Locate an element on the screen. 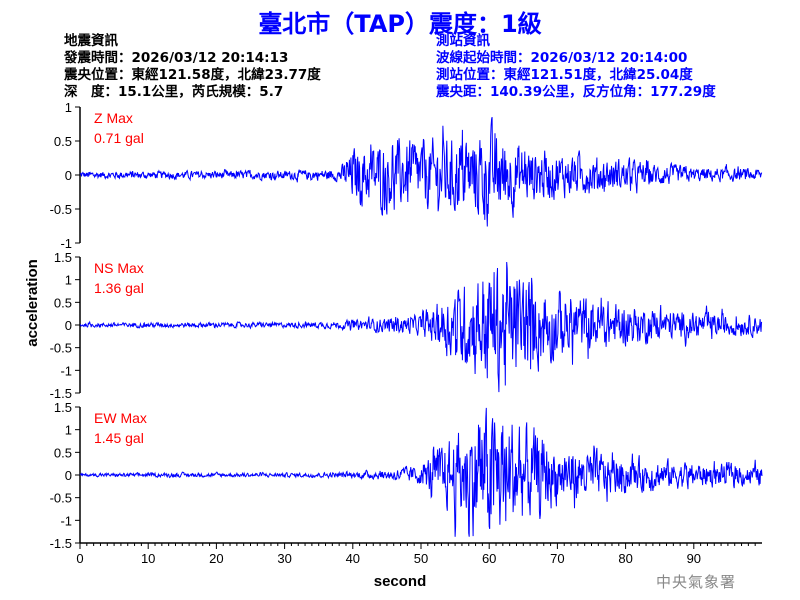  max-value-z: 0.71 gal is located at coordinates (119, 138).